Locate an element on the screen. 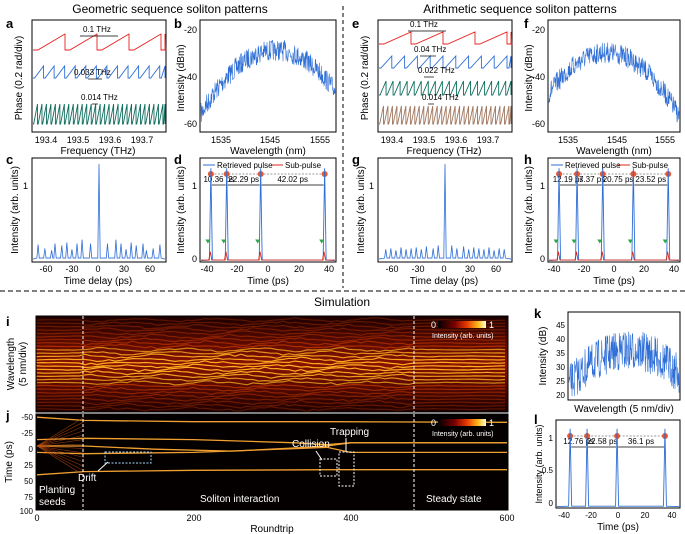  k-ytick-4: 30 is located at coordinates (560, 367).